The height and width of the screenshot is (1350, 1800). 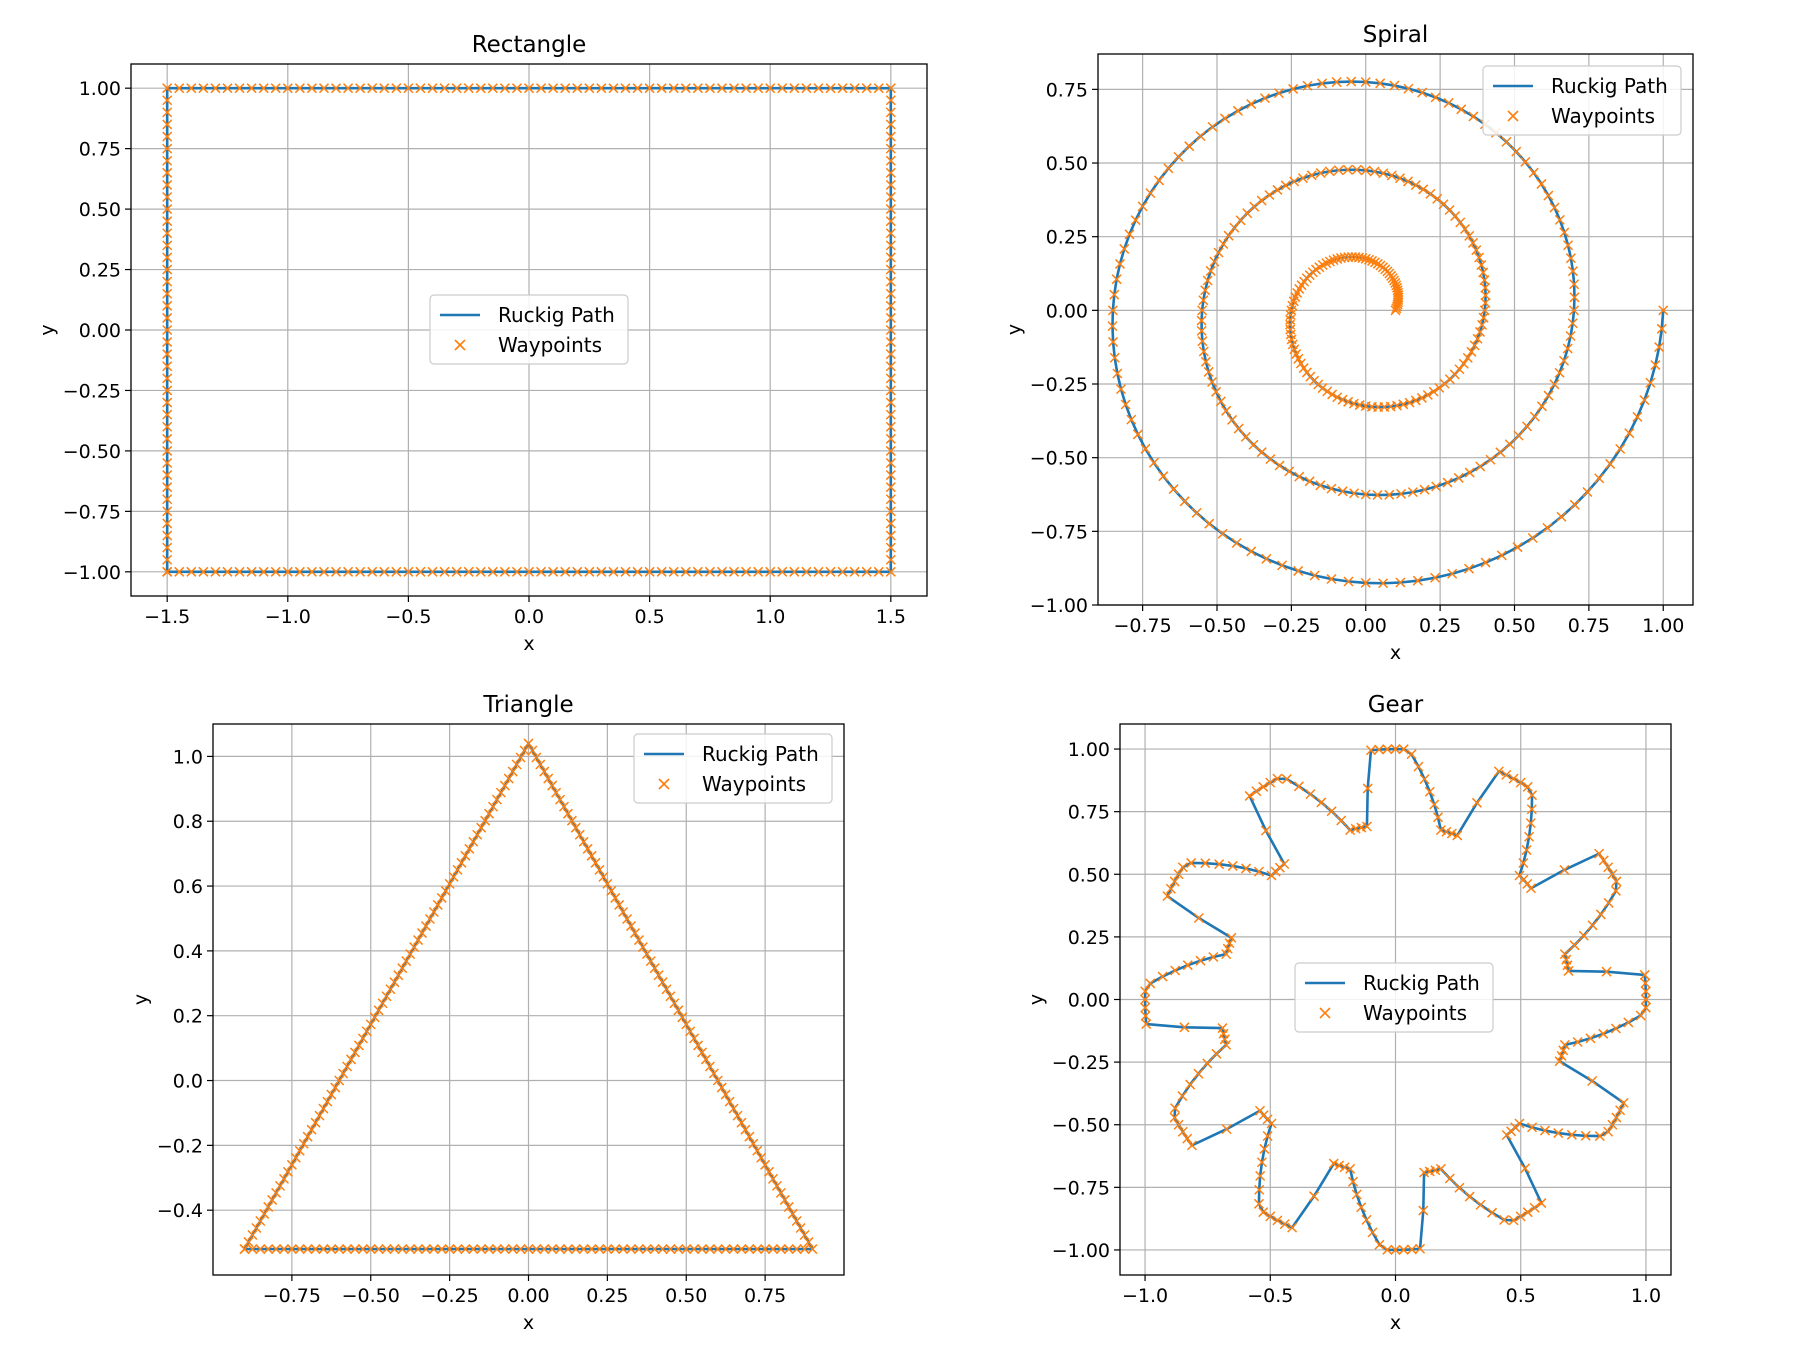 What do you see at coordinates (649, 617) in the screenshot?
I see `x-tick-label: 0.5` at bounding box center [649, 617].